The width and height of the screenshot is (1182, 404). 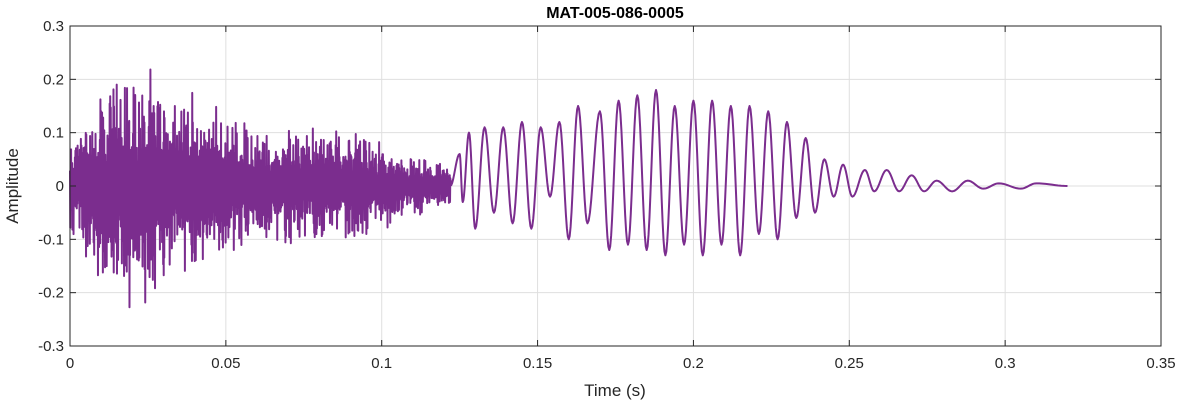 I want to click on y-tick-label: 0.2, so click(x=53, y=79).